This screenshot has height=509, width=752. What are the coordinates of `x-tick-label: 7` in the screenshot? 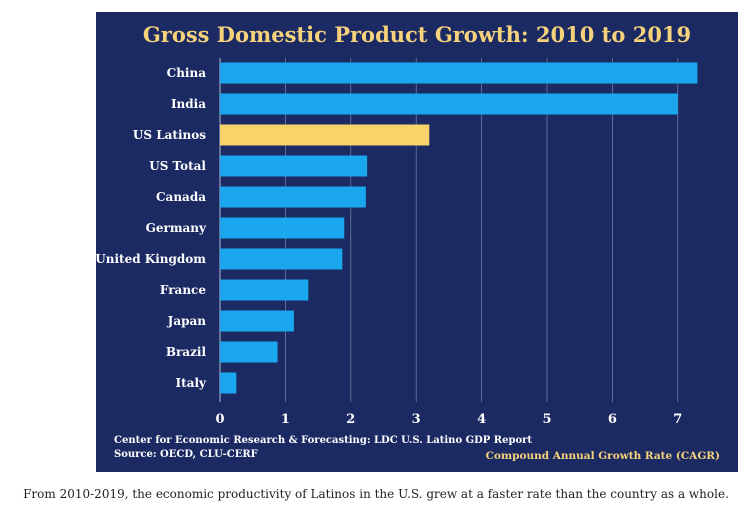 It's located at (677, 419).